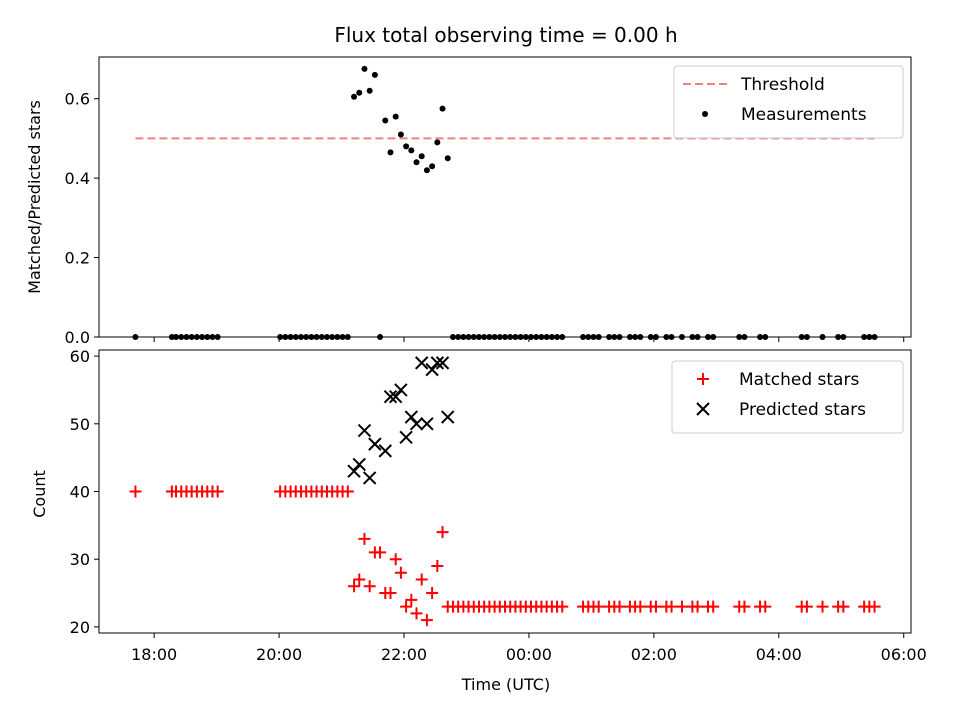 This screenshot has height=720, width=960. Describe the element at coordinates (804, 115) in the screenshot. I see `legend-label: Measurements` at that location.